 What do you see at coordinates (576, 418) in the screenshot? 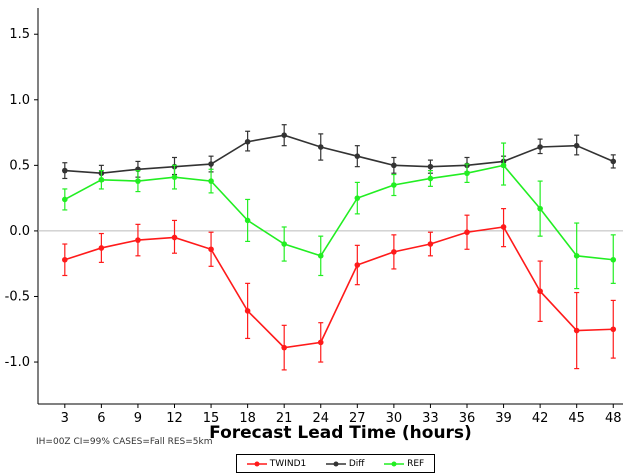
I see `x-tick-label: 45` at bounding box center [576, 418].